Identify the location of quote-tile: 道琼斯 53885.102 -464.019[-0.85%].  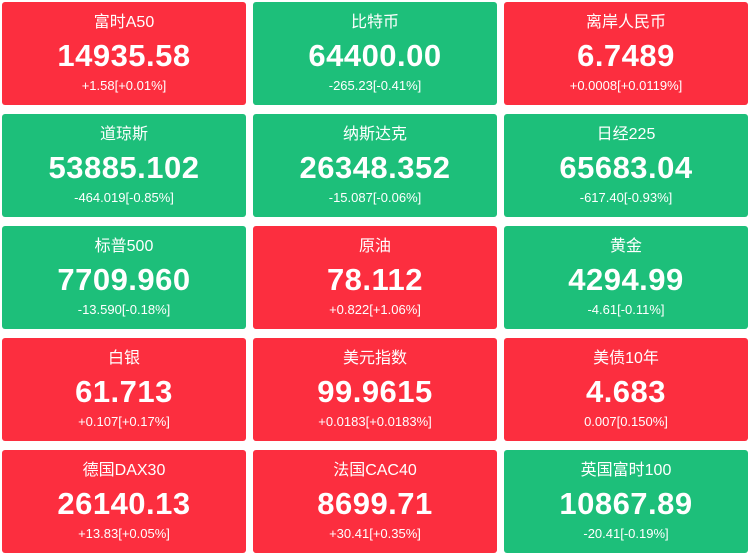
(124, 165).